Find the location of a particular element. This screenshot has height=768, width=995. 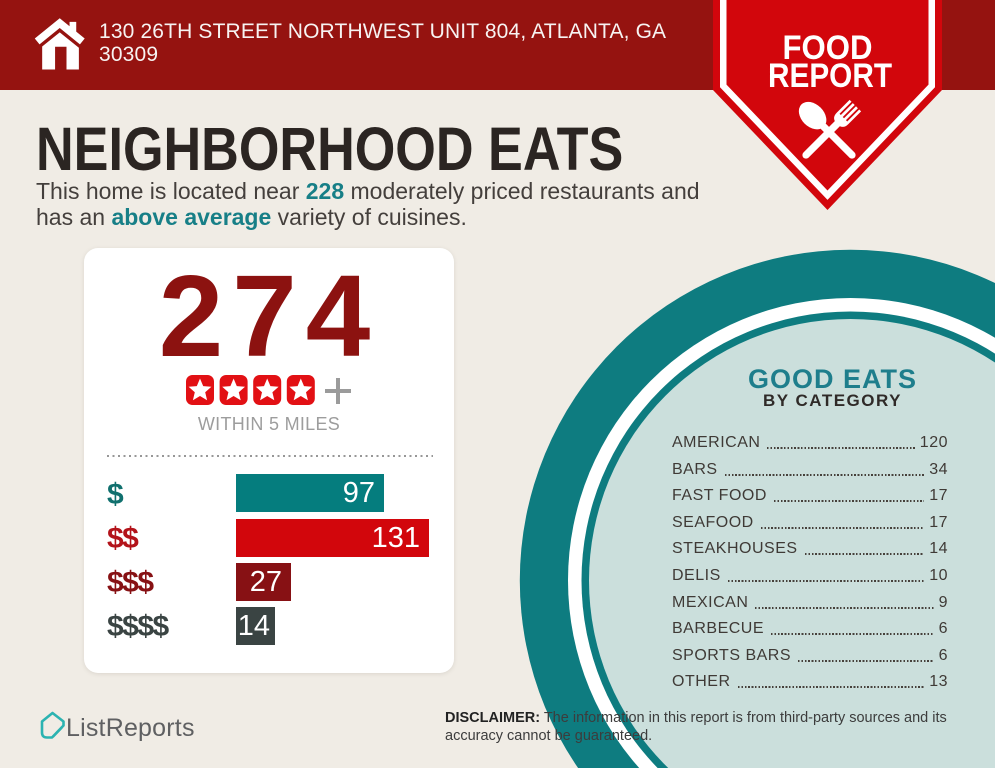

svg-text: REPORT is located at coordinates (830, 76).